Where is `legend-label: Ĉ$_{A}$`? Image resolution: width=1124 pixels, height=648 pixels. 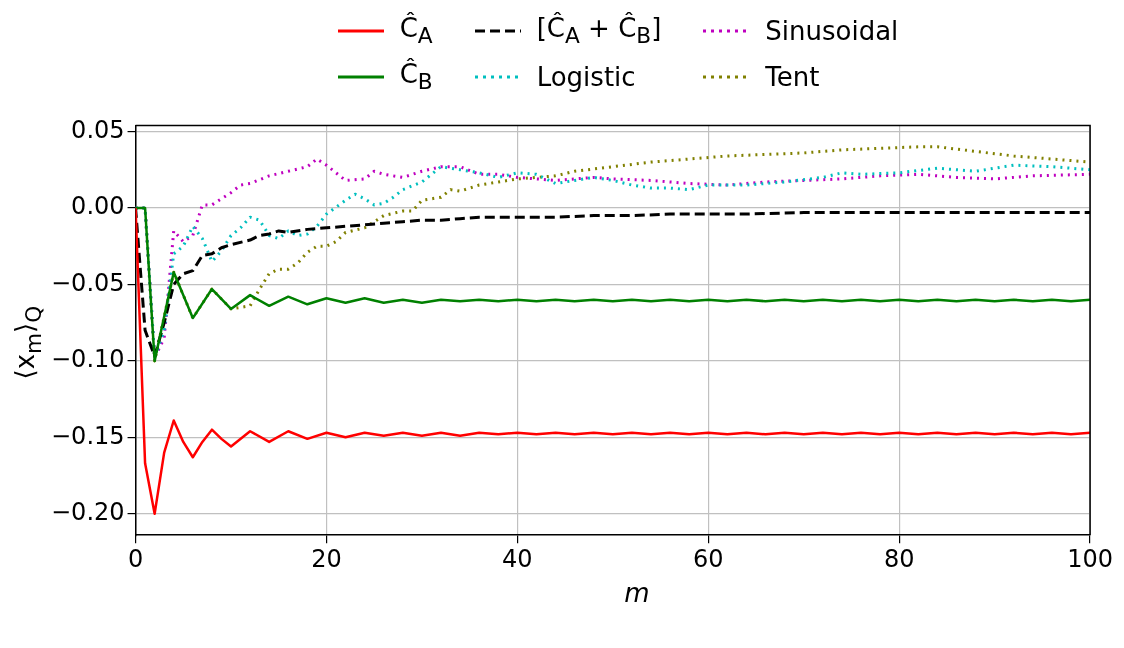
legend-label: Ĉ$_{A}$ is located at coordinates (416, 31).